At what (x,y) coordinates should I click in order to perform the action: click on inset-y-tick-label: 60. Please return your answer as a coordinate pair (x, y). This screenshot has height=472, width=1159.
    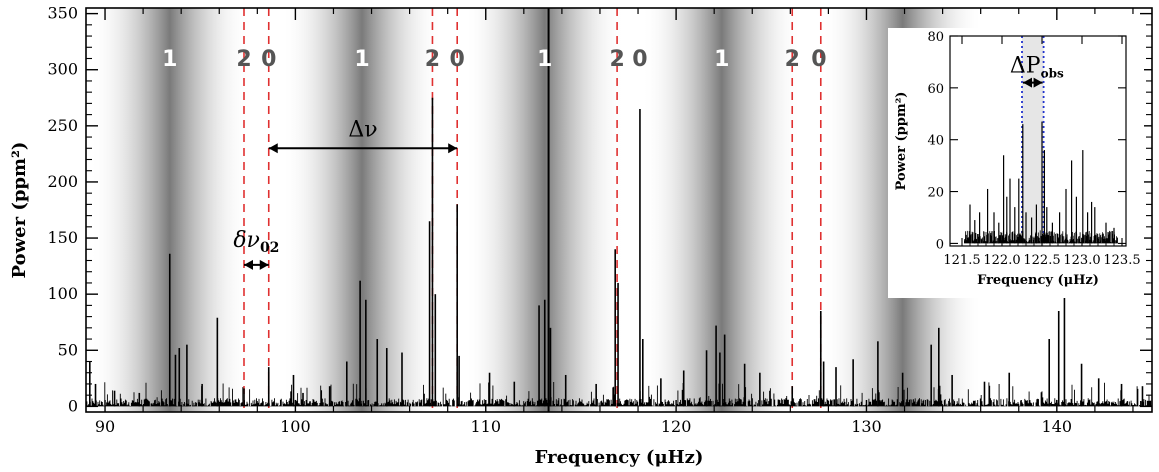
    Looking at the image, I should click on (935, 89).